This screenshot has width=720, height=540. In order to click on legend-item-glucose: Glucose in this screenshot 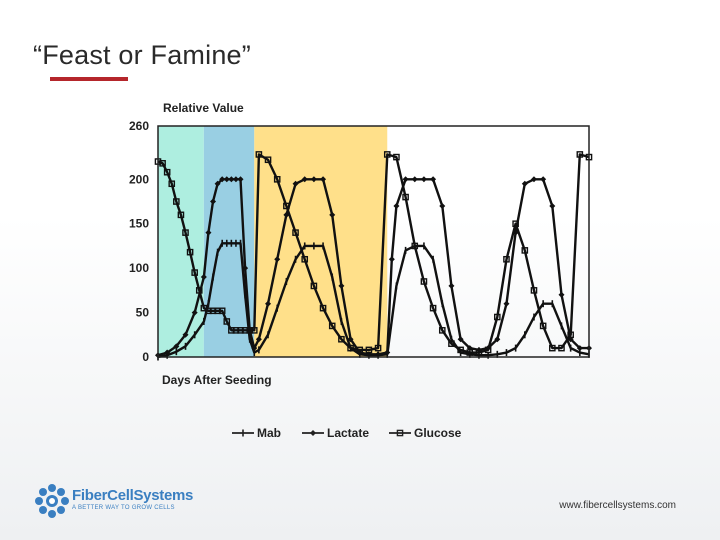, I will do `click(425, 433)`.